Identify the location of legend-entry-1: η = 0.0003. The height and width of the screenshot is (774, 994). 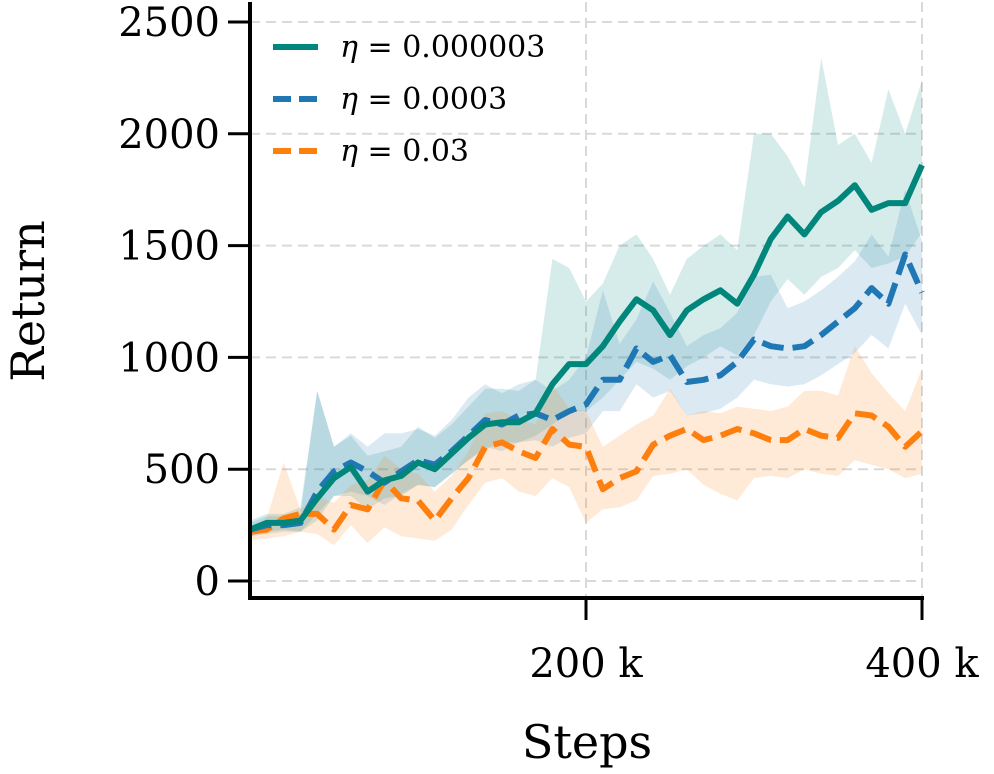
(390, 99).